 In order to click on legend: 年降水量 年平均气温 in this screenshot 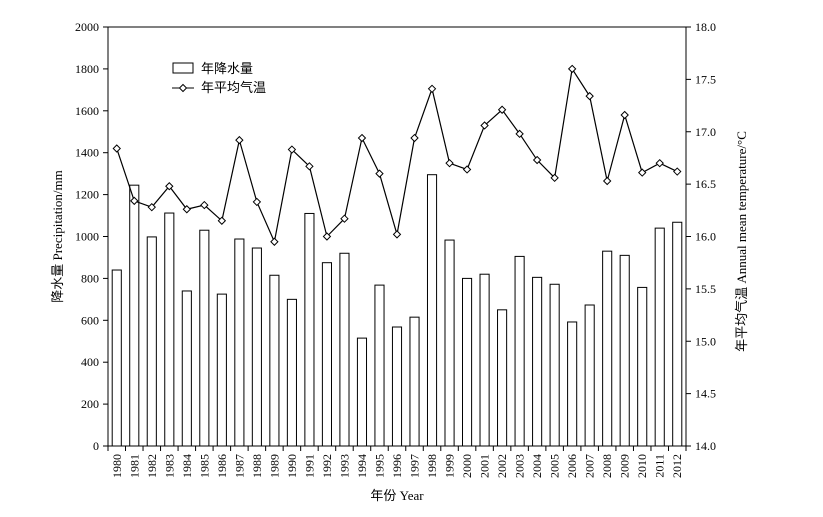, I will do `click(219, 78)`.